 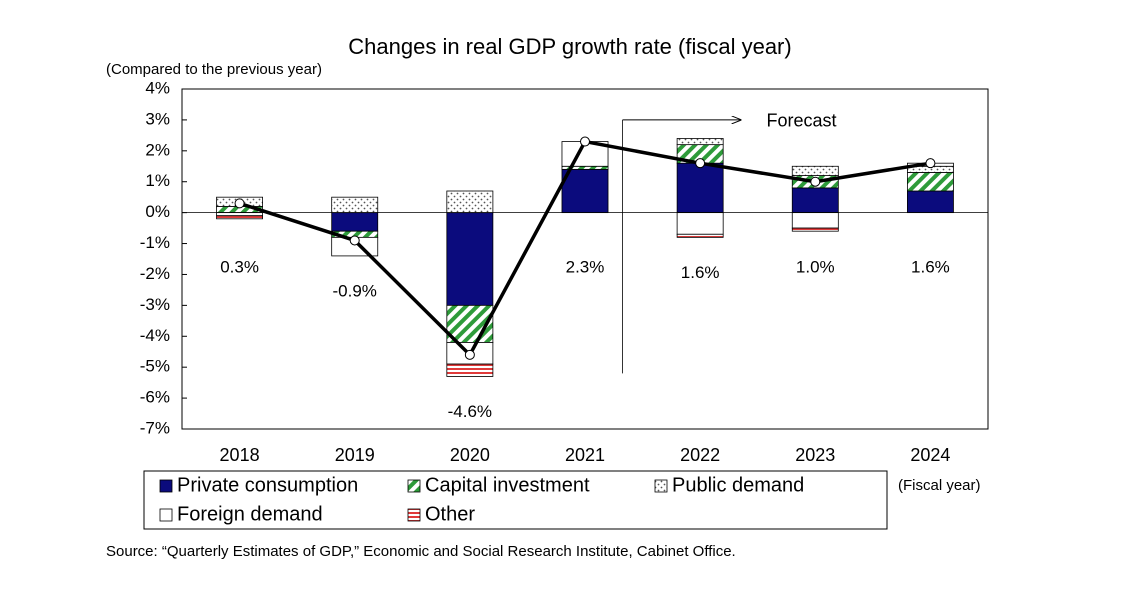 What do you see at coordinates (515, 500) in the screenshot?
I see `legend-box` at bounding box center [515, 500].